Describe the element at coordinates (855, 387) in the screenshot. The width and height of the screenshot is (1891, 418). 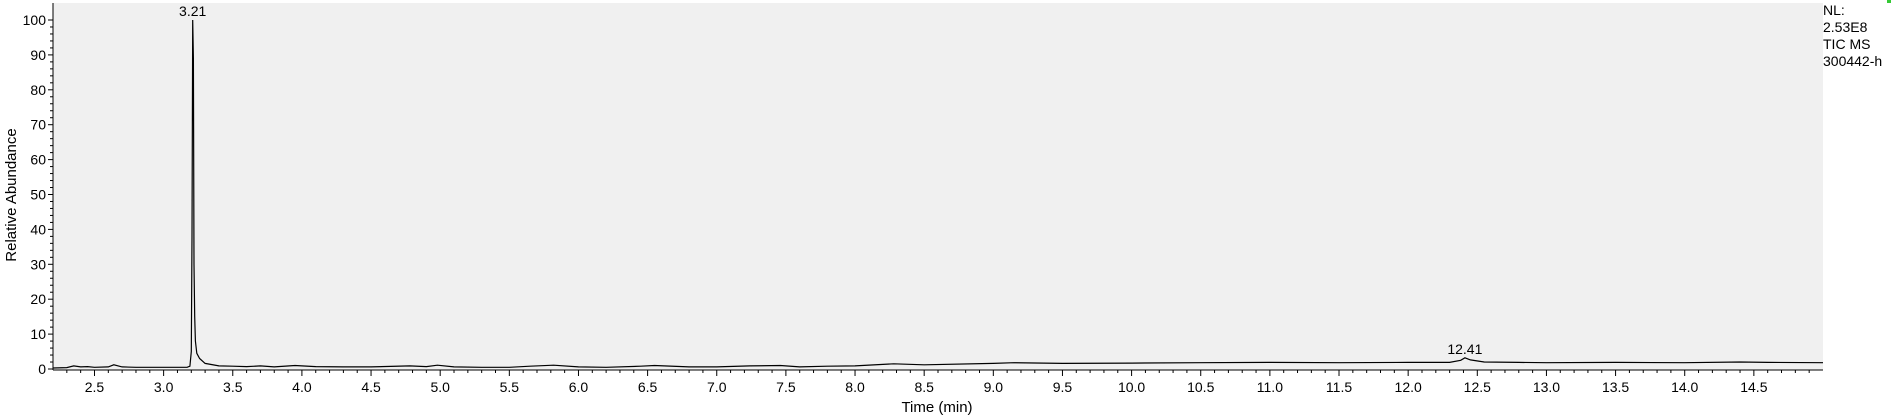
I see `x-tick-label: 8.0` at that location.